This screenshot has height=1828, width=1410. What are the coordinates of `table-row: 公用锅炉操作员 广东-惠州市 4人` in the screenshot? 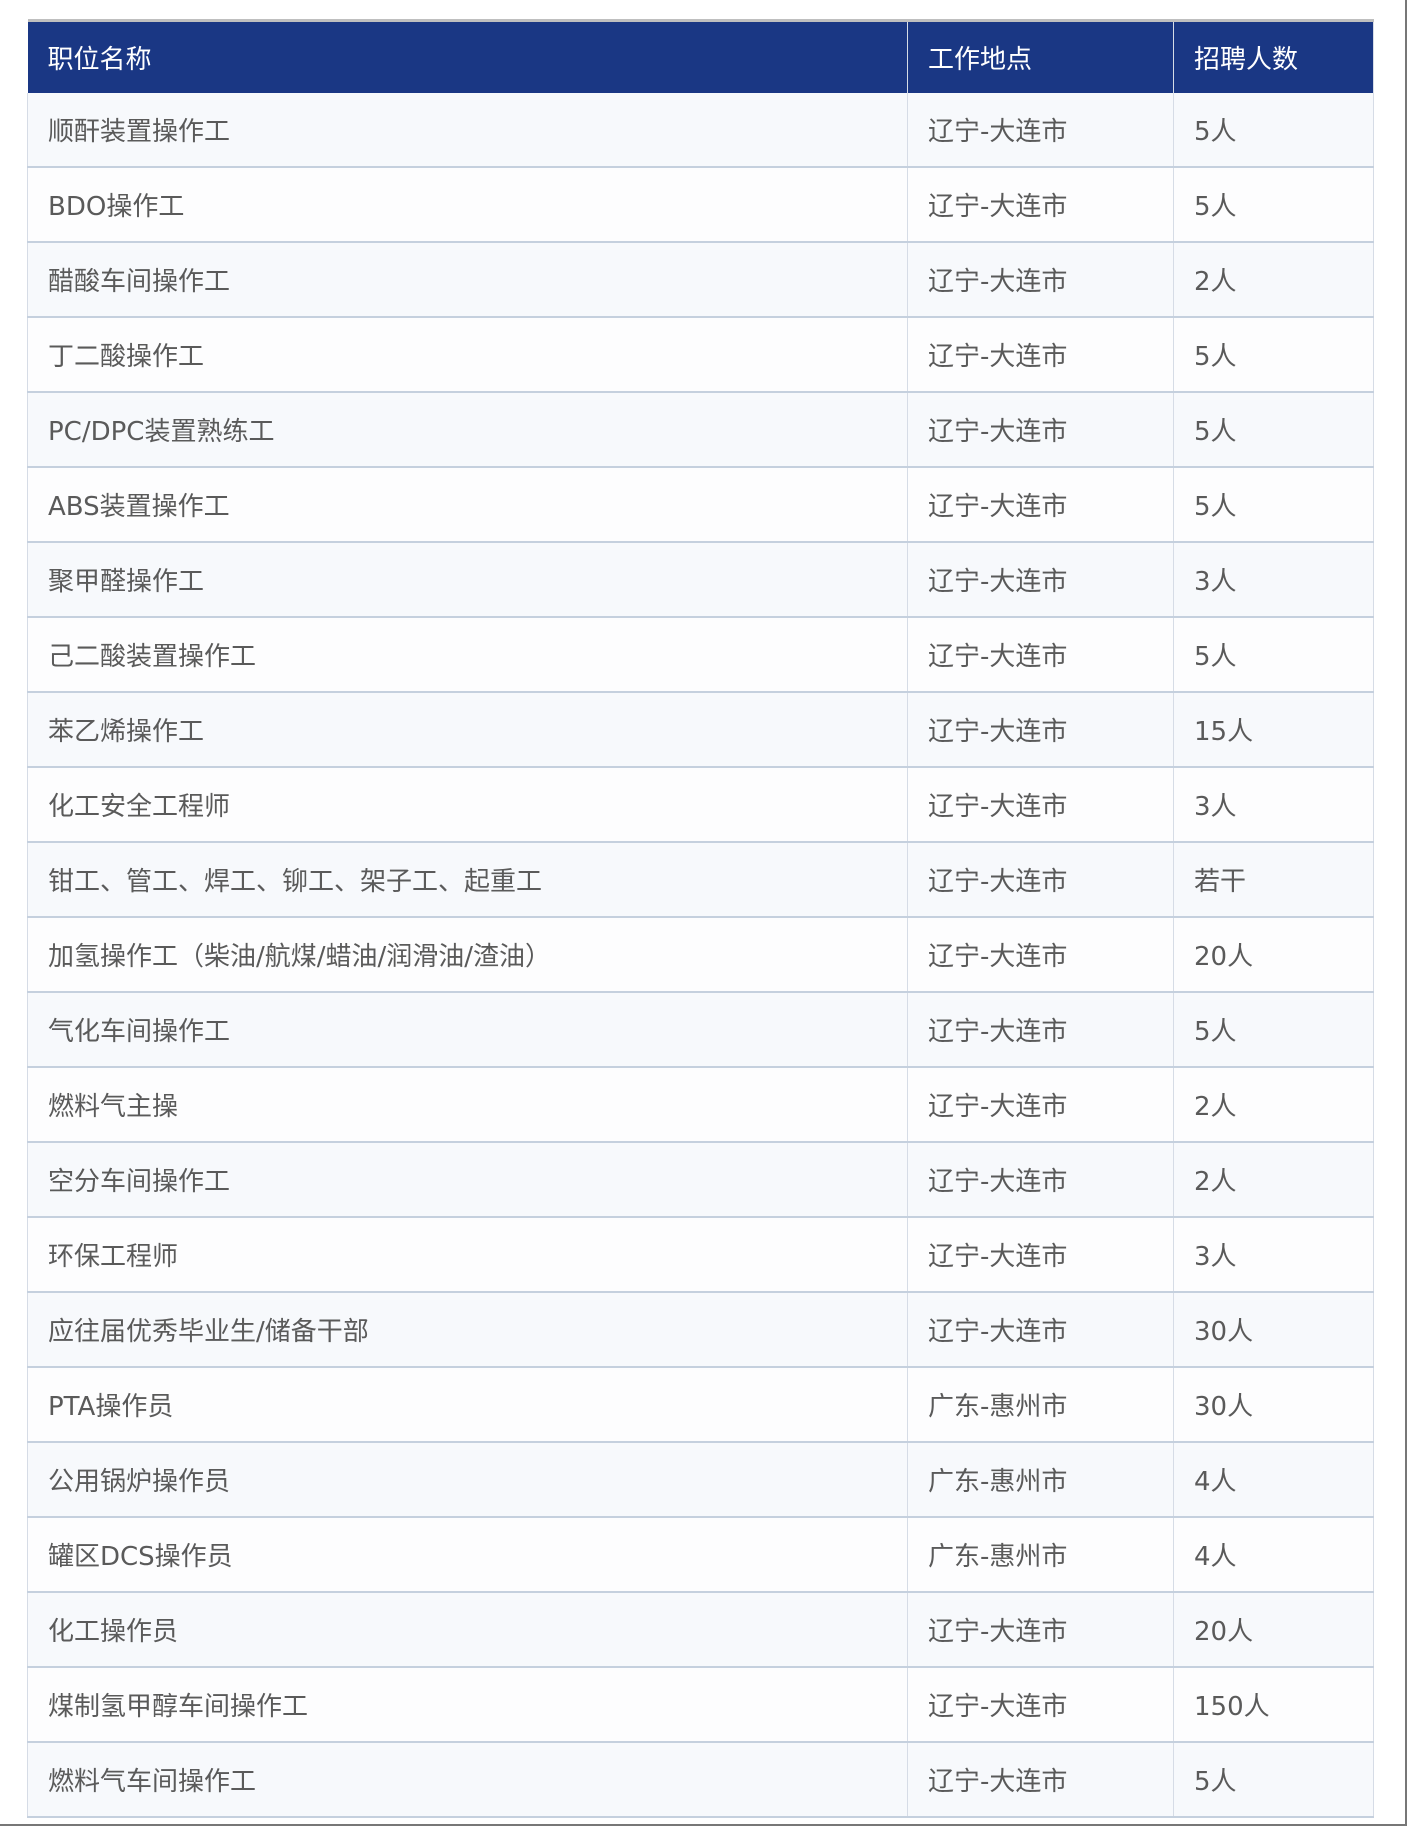 It's located at (700, 1480).